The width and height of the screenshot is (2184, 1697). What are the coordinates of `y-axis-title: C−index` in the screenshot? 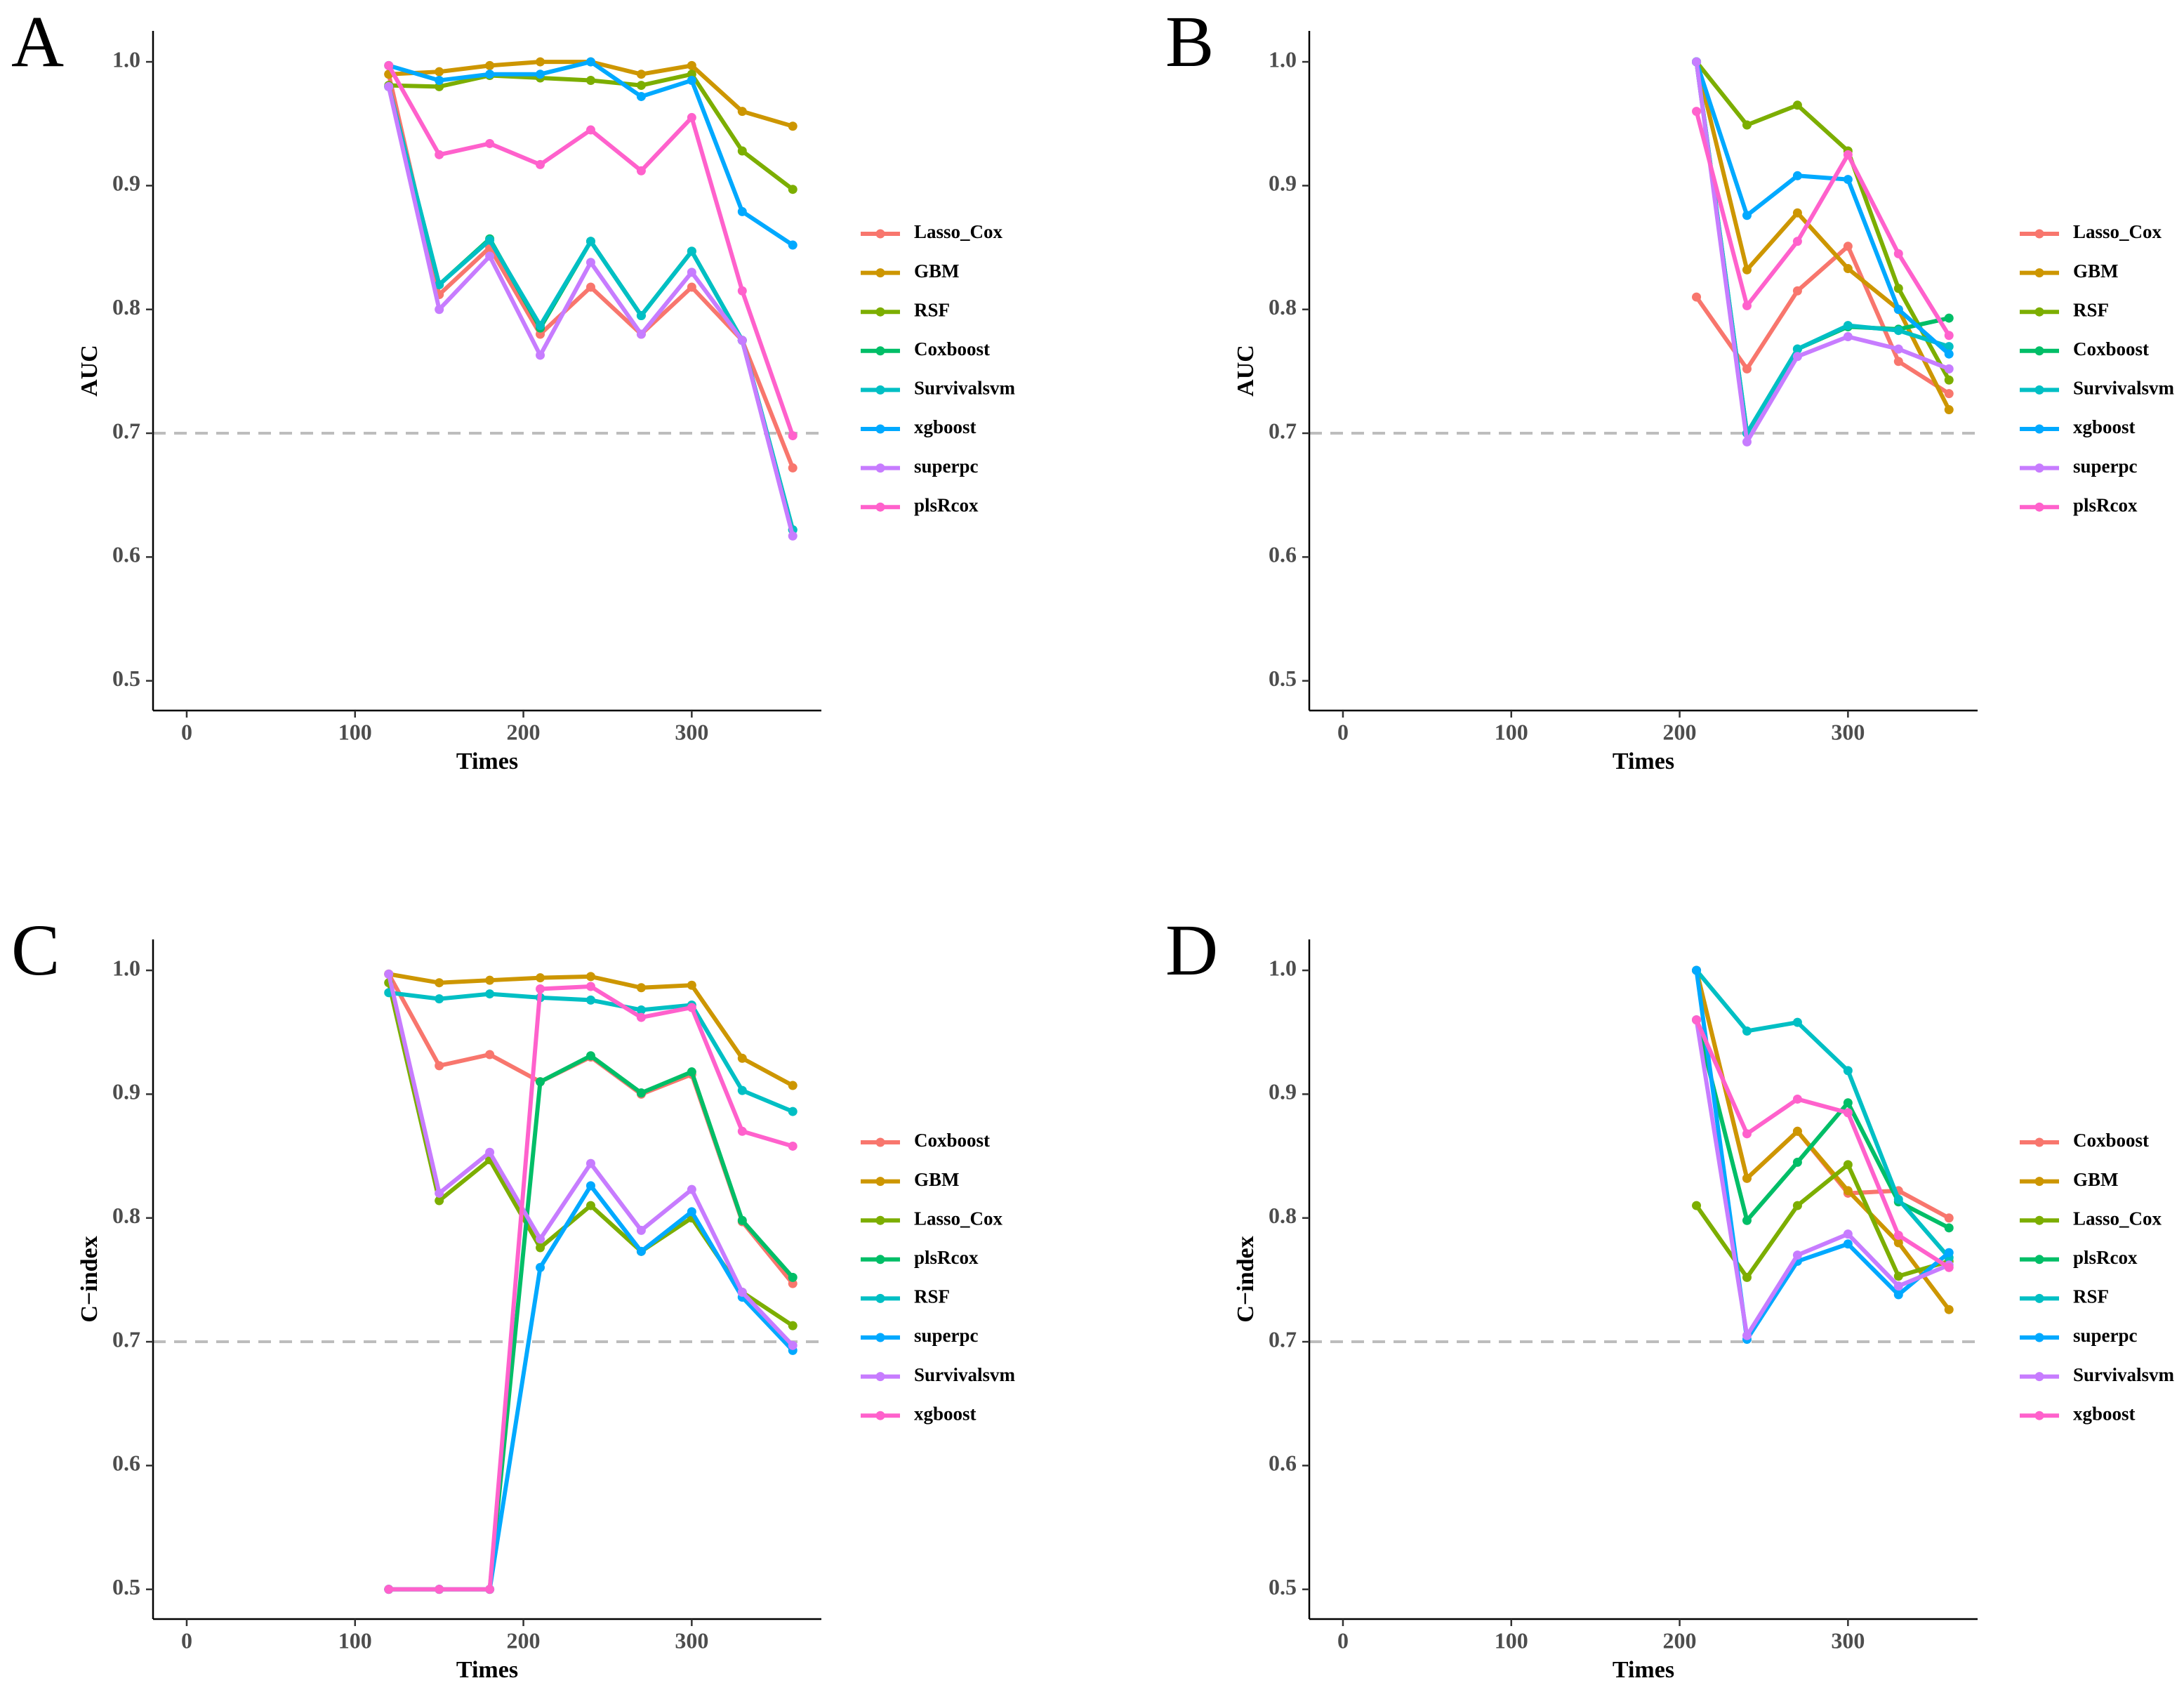 It's located at (89, 1279).